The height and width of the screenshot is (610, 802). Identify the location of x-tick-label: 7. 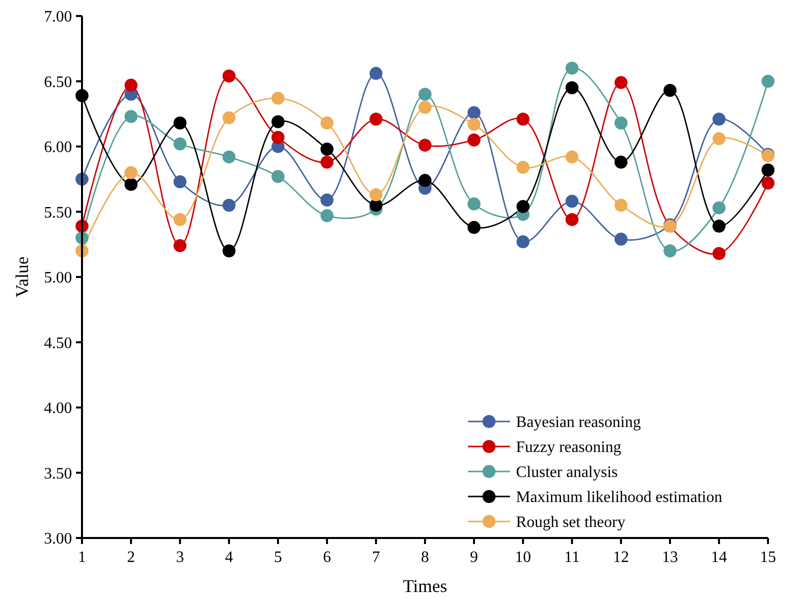
(376, 557).